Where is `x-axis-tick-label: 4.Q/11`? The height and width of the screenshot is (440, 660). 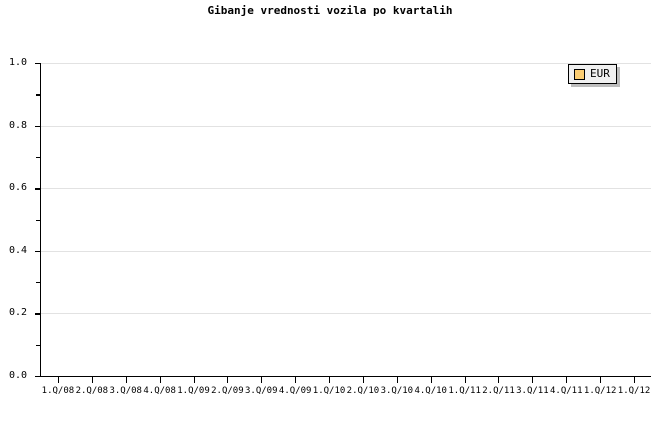 x-axis-tick-label: 4.Q/11 is located at coordinates (566, 391).